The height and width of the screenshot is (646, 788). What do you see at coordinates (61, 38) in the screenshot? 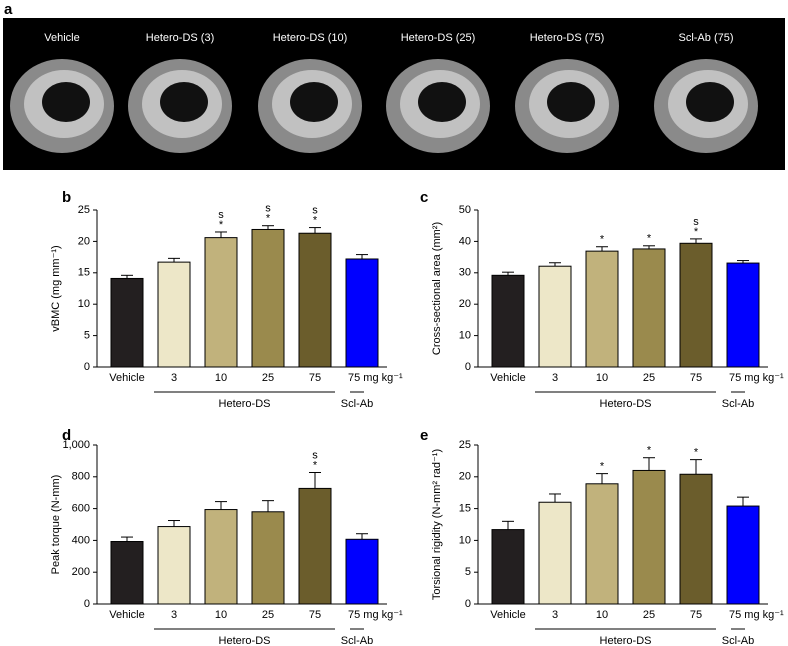
I see `image-label: Vehicle` at bounding box center [61, 38].